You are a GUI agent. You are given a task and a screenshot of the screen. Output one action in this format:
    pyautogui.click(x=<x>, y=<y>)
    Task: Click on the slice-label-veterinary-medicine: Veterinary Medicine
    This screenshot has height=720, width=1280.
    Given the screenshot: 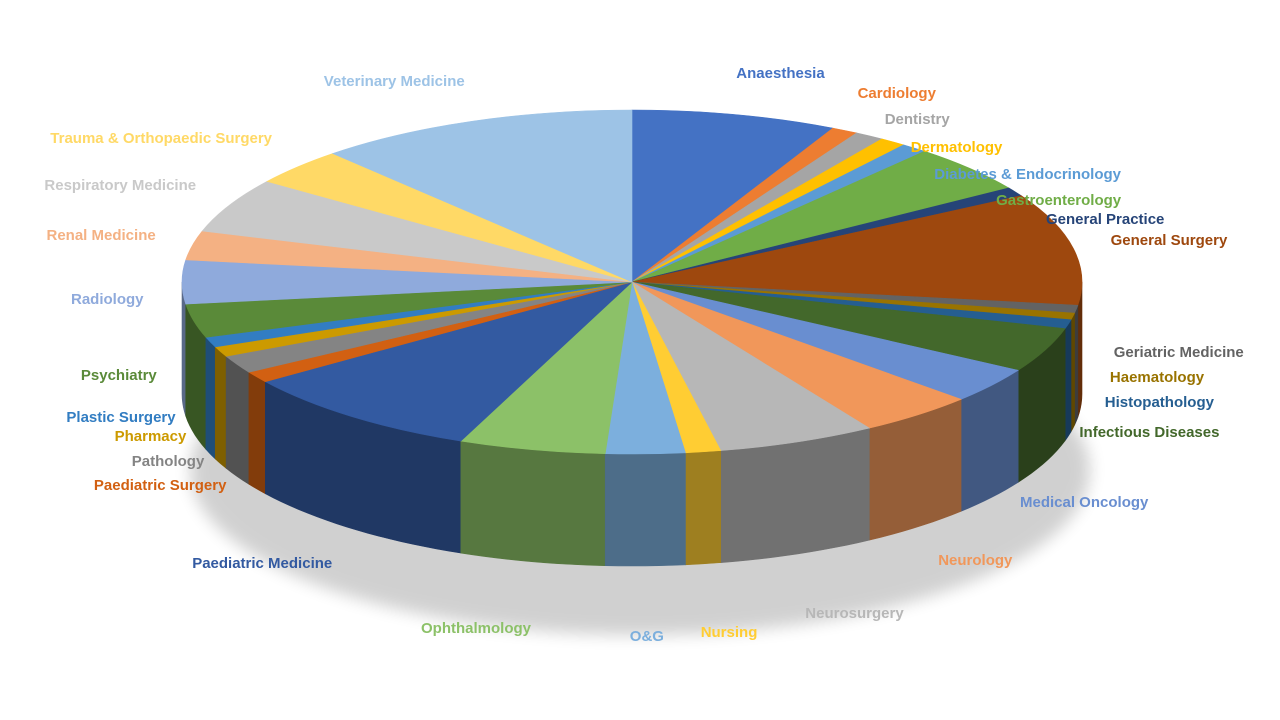 What is the action you would take?
    pyautogui.click(x=394, y=81)
    